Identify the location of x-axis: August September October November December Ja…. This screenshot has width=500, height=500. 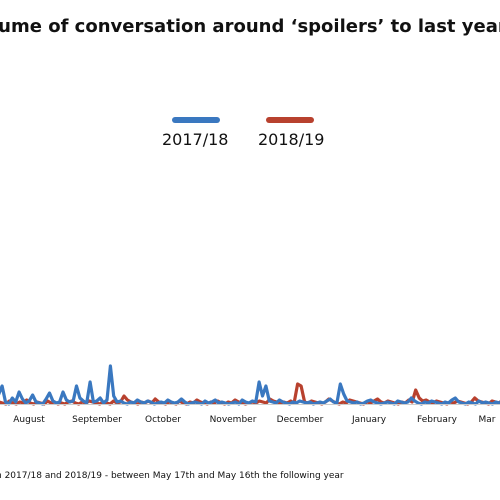
(250, 414).